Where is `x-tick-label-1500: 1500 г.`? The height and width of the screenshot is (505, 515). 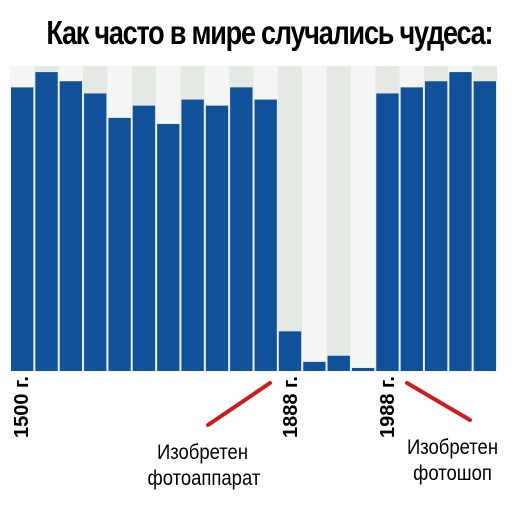 x-tick-label-1500: 1500 г. is located at coordinates (22, 407).